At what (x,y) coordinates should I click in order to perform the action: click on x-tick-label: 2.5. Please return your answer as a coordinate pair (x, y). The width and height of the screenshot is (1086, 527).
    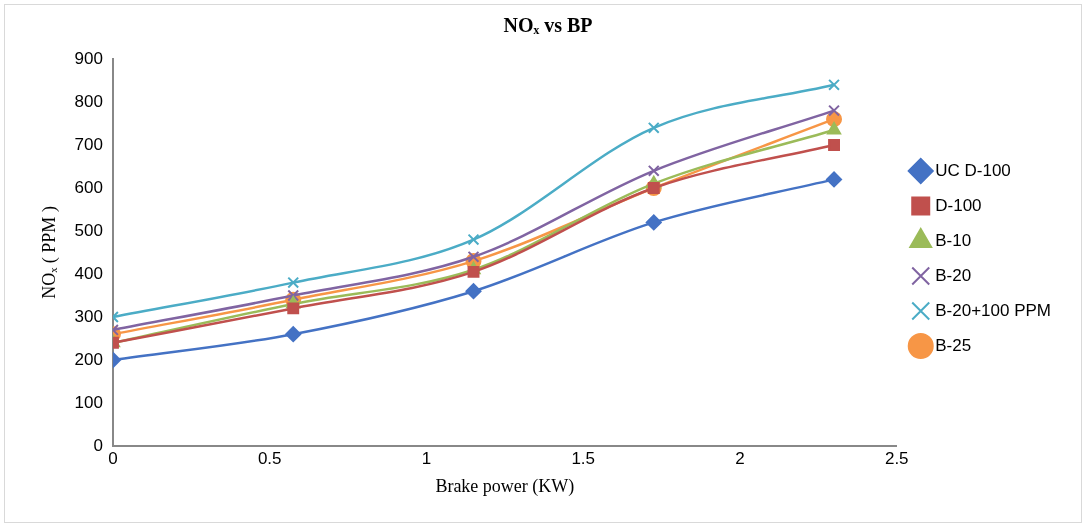
    Looking at the image, I should click on (896, 458).